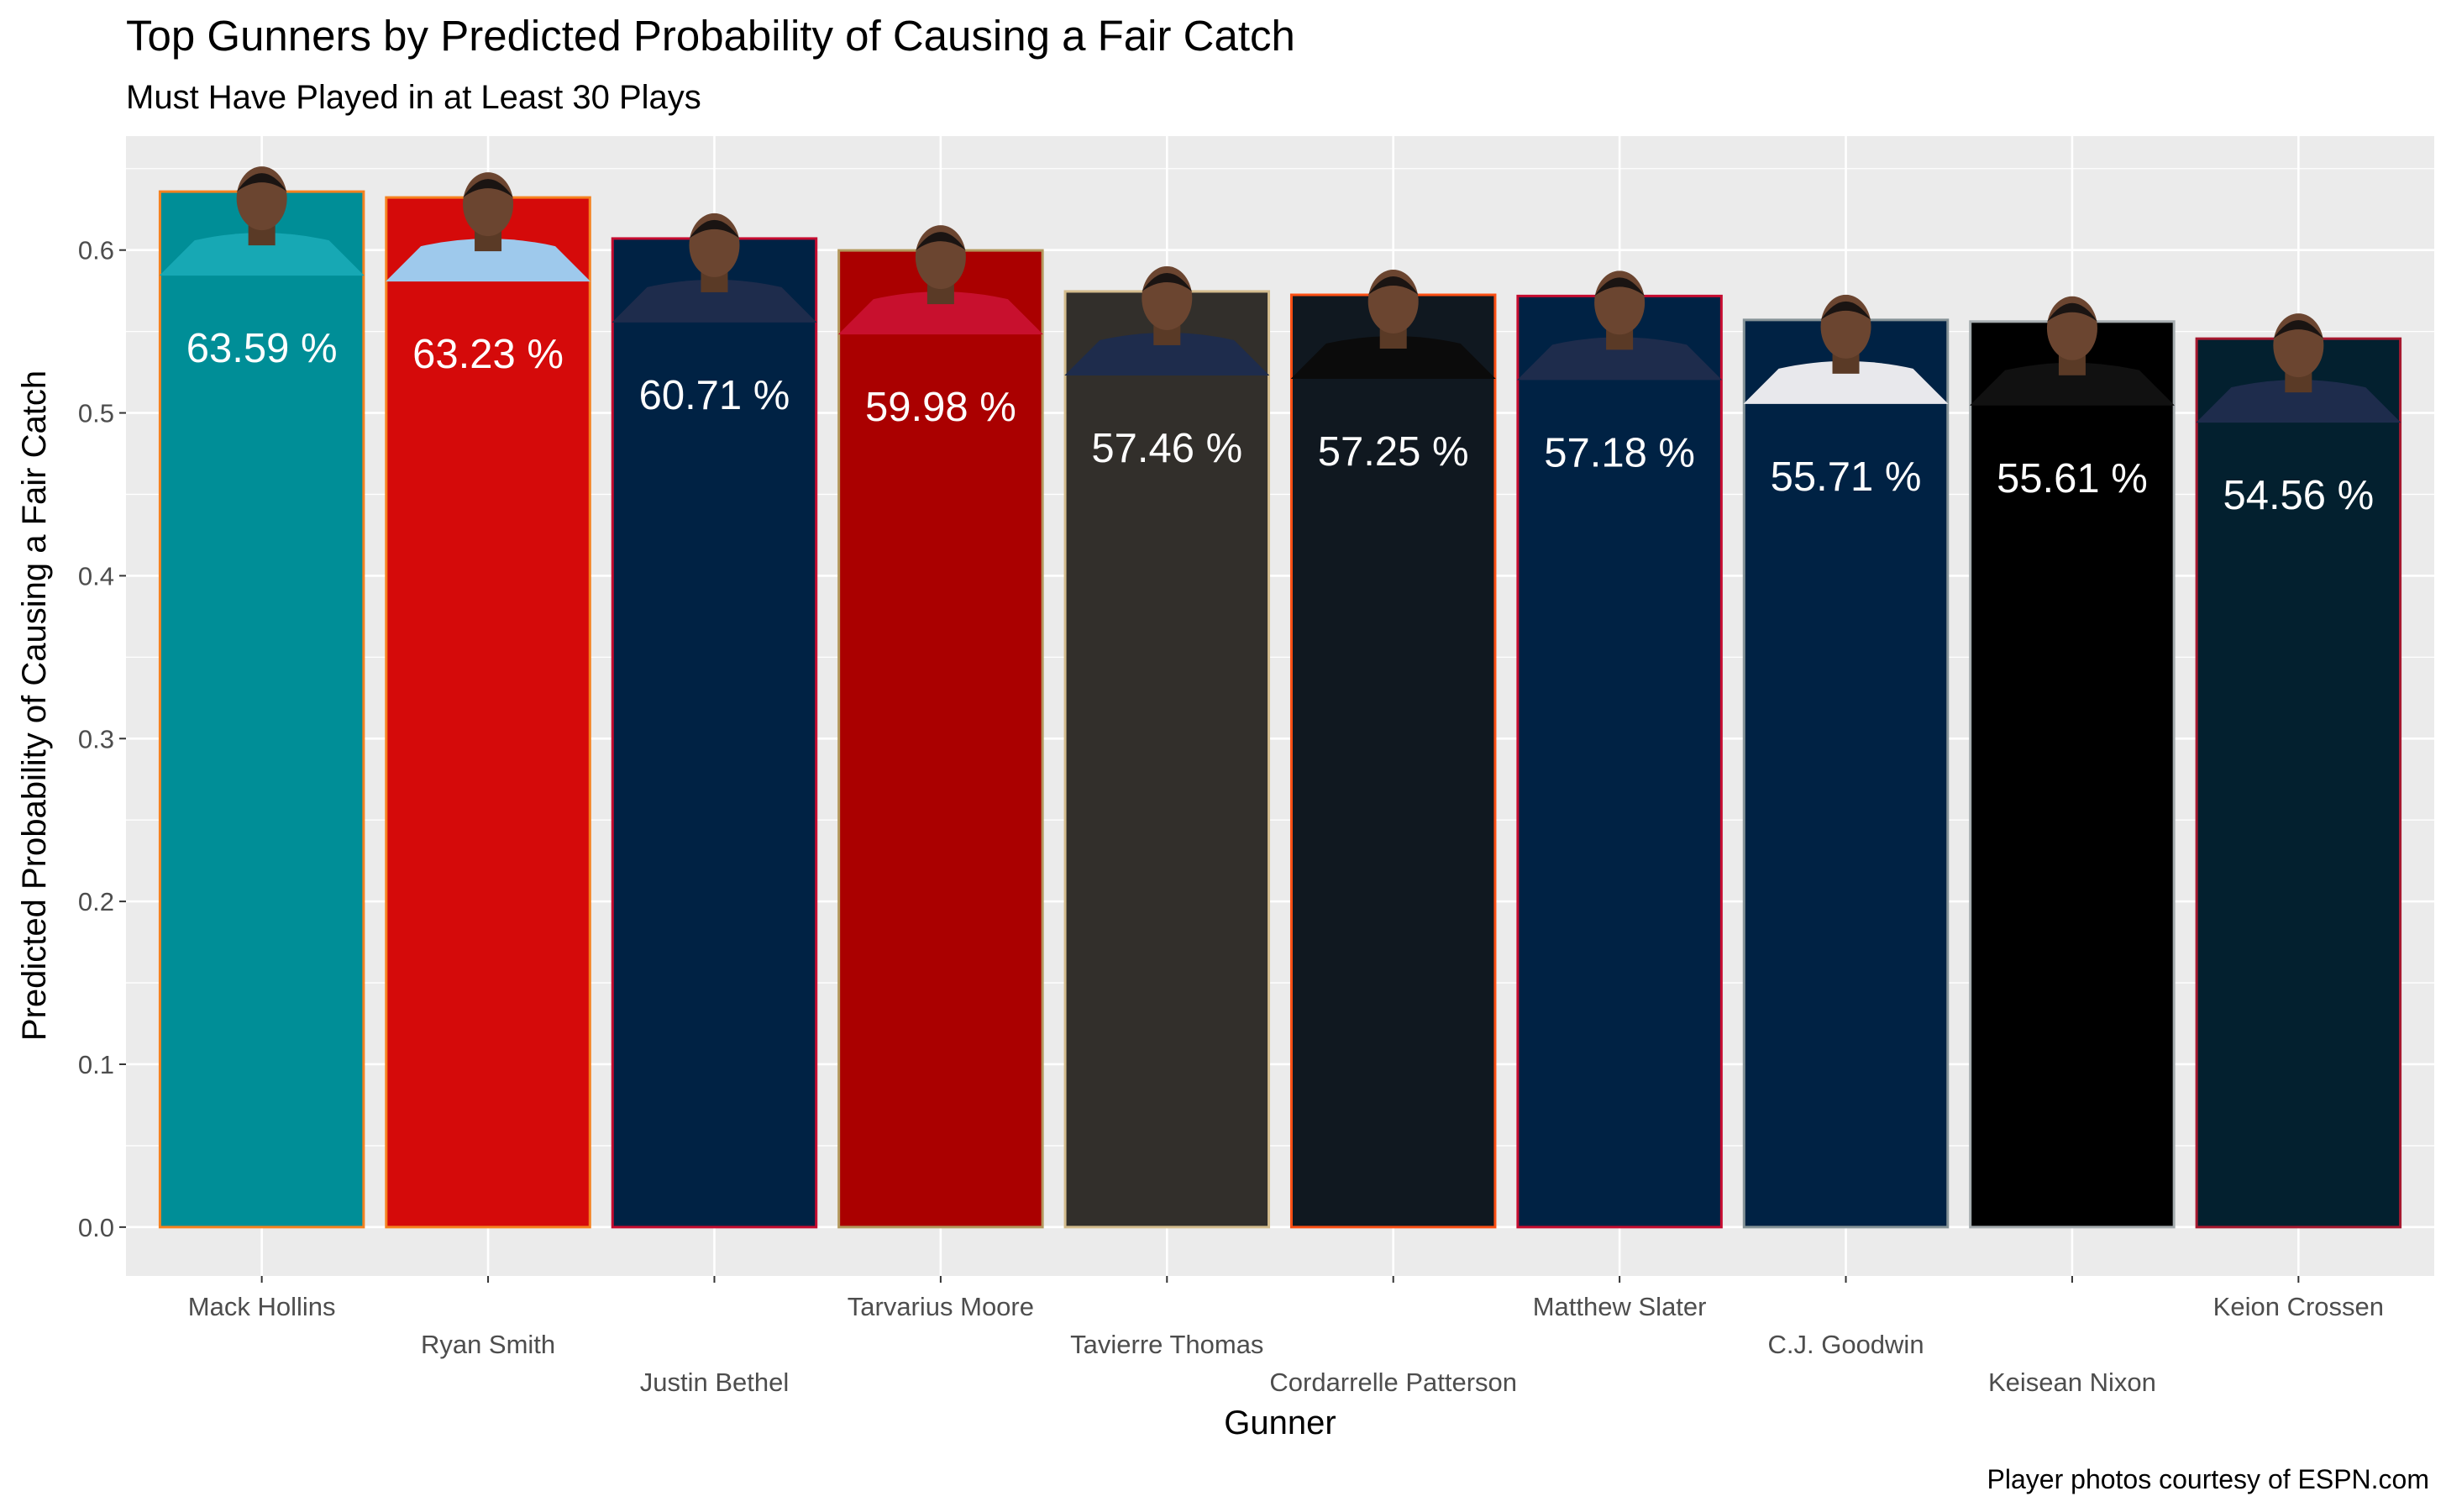 The image size is (2446, 1512). I want to click on chart-subtitle: Must Have Played in at Least 30 Plays, so click(413, 97).